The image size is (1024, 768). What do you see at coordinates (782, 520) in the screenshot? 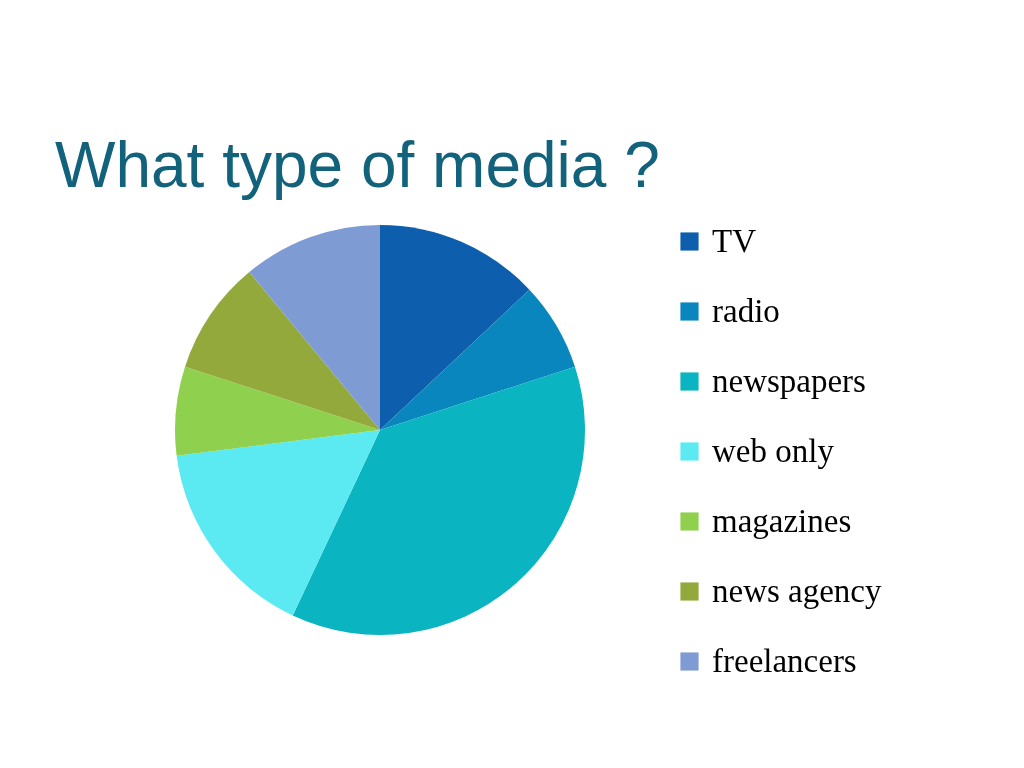
I see `legend-label: magazines` at bounding box center [782, 520].